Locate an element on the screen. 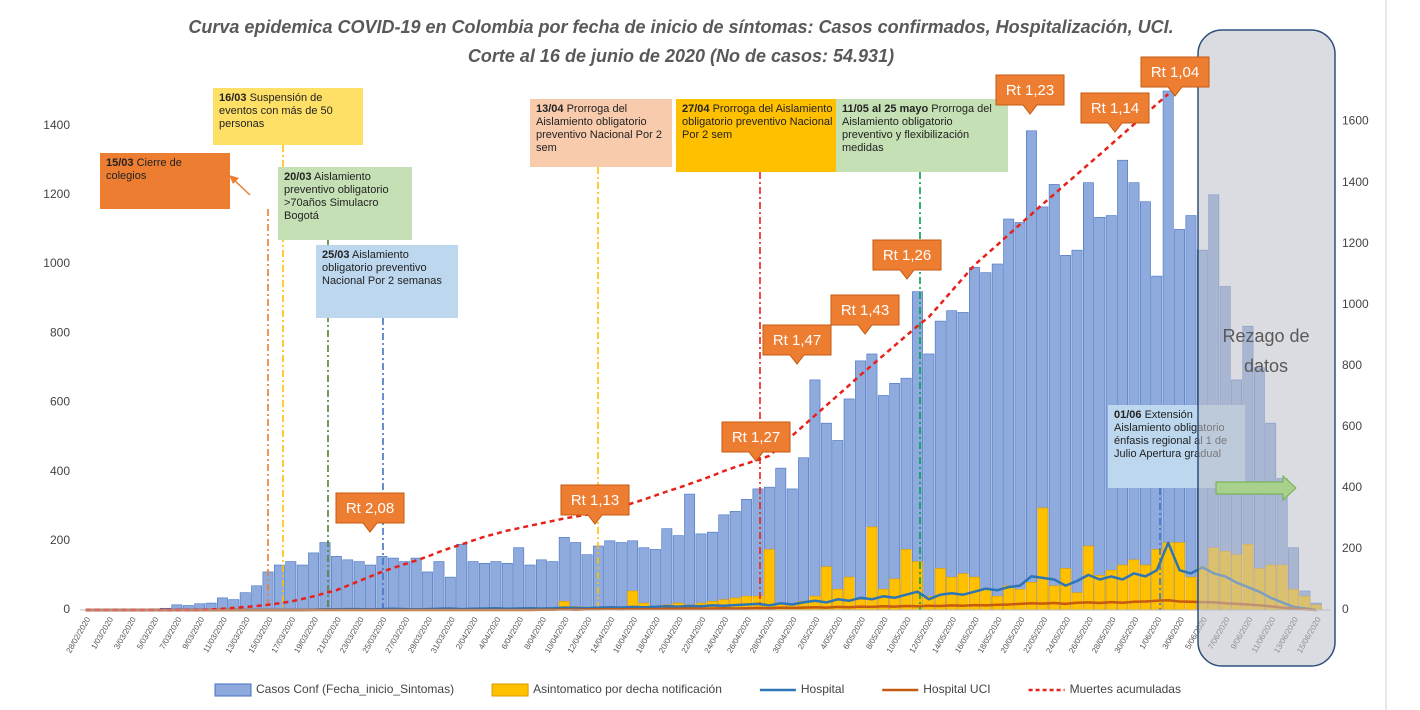 This screenshot has width=1420, height=710. green-arrow is located at coordinates (1256, 488).